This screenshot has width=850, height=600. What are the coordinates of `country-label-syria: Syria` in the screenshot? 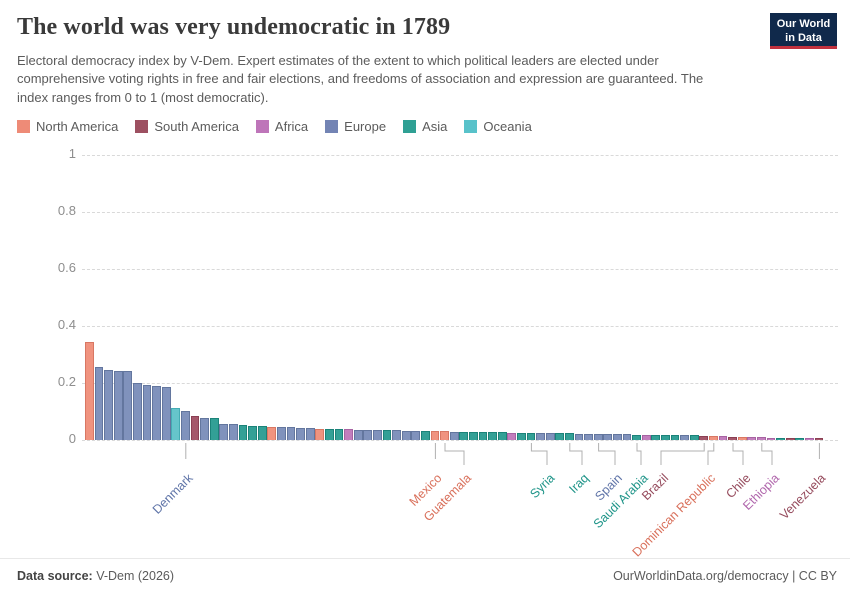 It's located at (541, 486).